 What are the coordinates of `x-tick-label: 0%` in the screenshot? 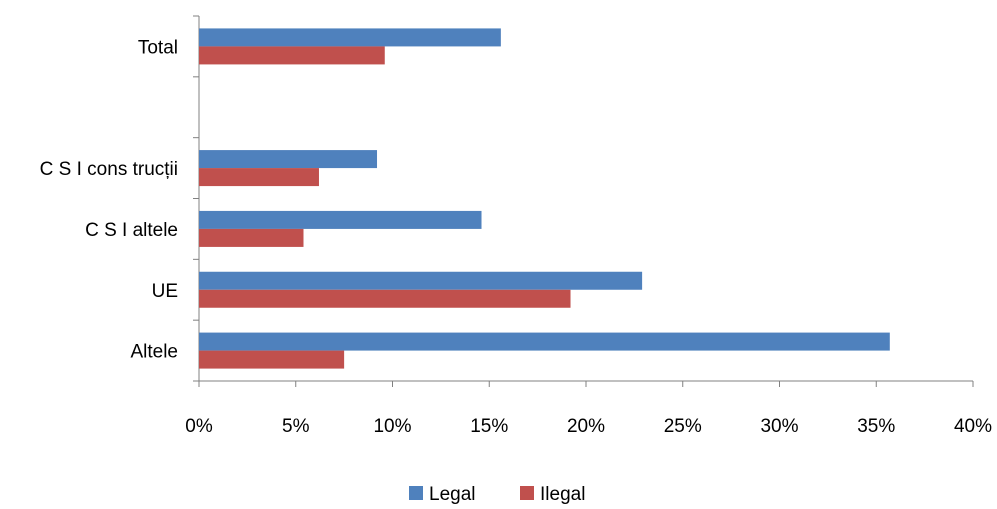 It's located at (199, 426).